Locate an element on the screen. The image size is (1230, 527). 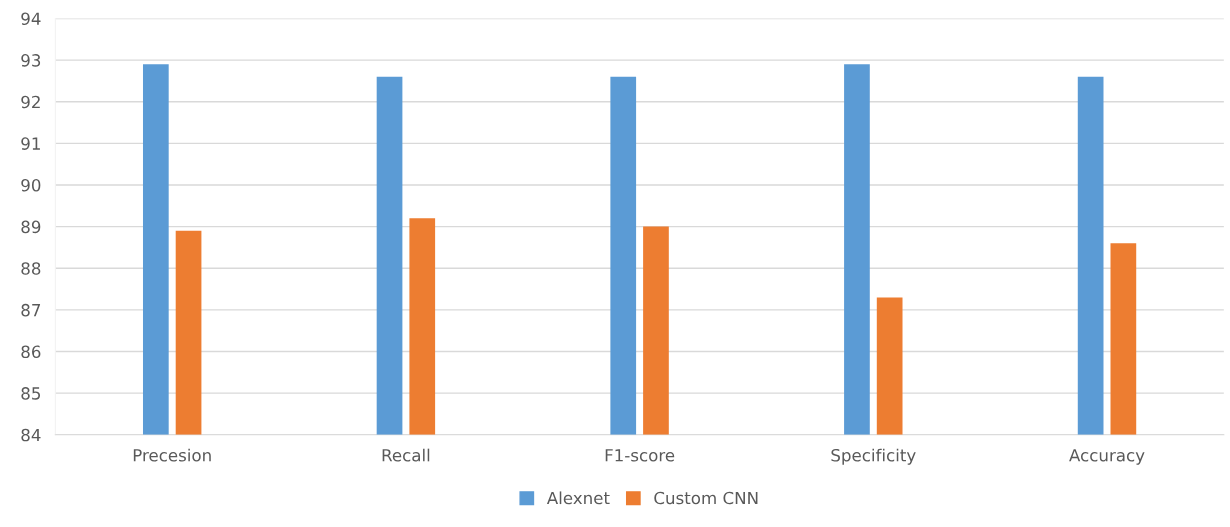
y-tick-label: 87 is located at coordinates (31, 310).